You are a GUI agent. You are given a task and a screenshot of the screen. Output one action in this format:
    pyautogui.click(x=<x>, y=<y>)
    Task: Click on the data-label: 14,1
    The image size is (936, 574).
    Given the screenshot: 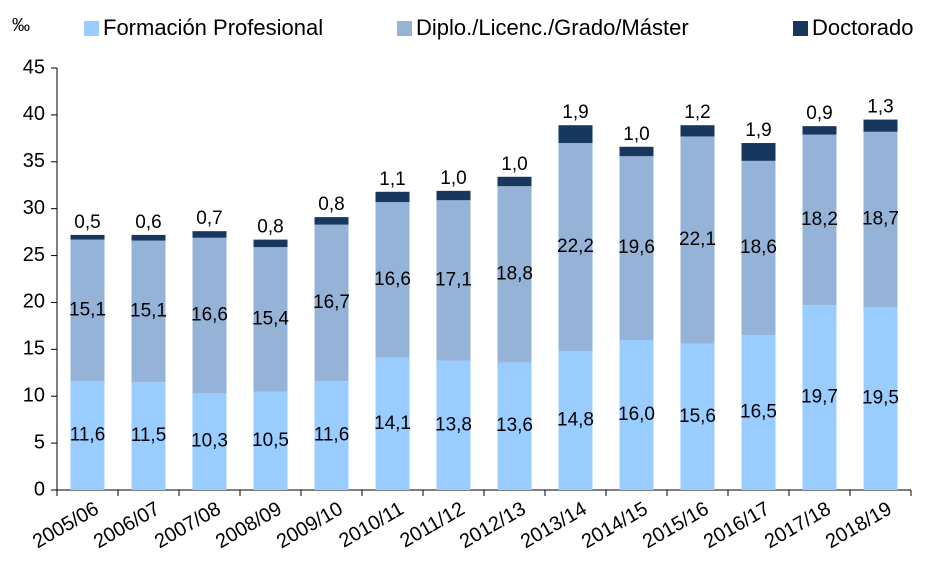 What is the action you would take?
    pyautogui.click(x=392, y=423)
    